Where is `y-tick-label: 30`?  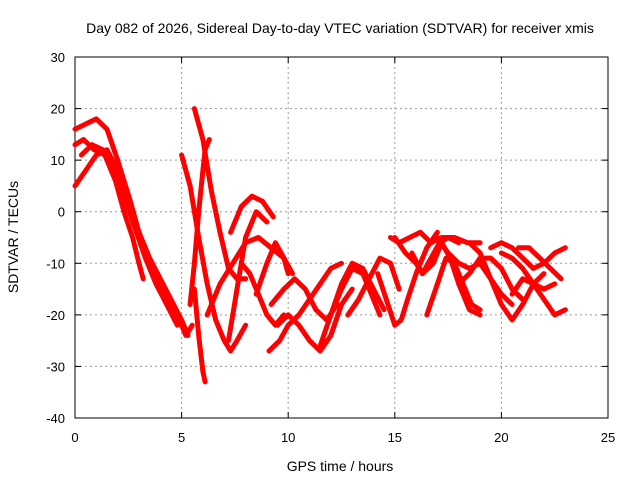 y-tick-label: 30 is located at coordinates (58, 57).